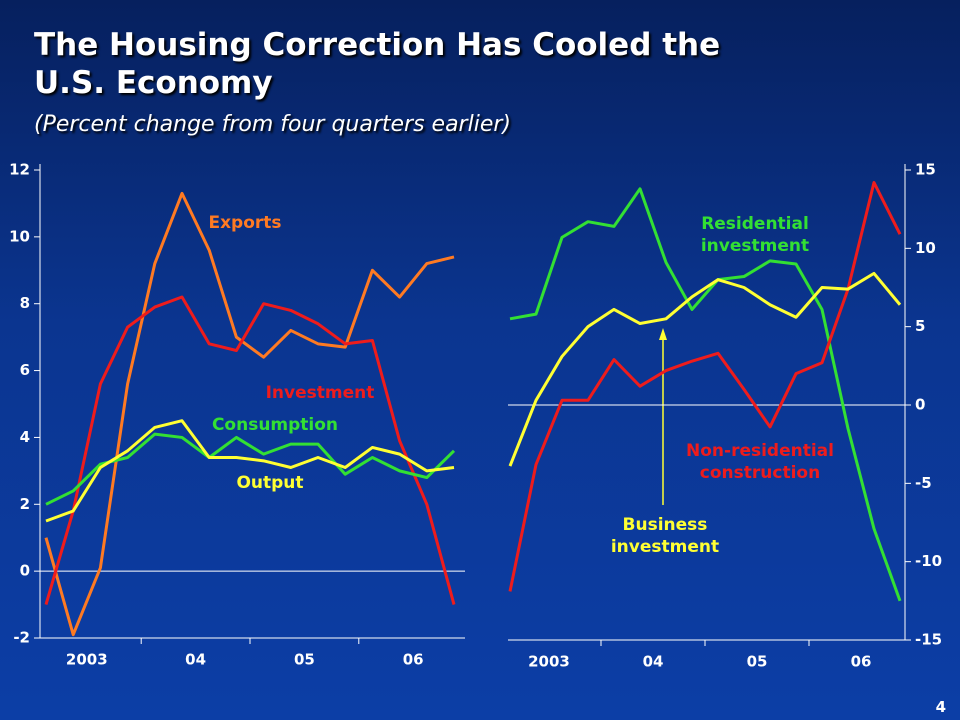 The height and width of the screenshot is (720, 960). What do you see at coordinates (665, 536) in the screenshot?
I see `series-label: Business investment` at bounding box center [665, 536].